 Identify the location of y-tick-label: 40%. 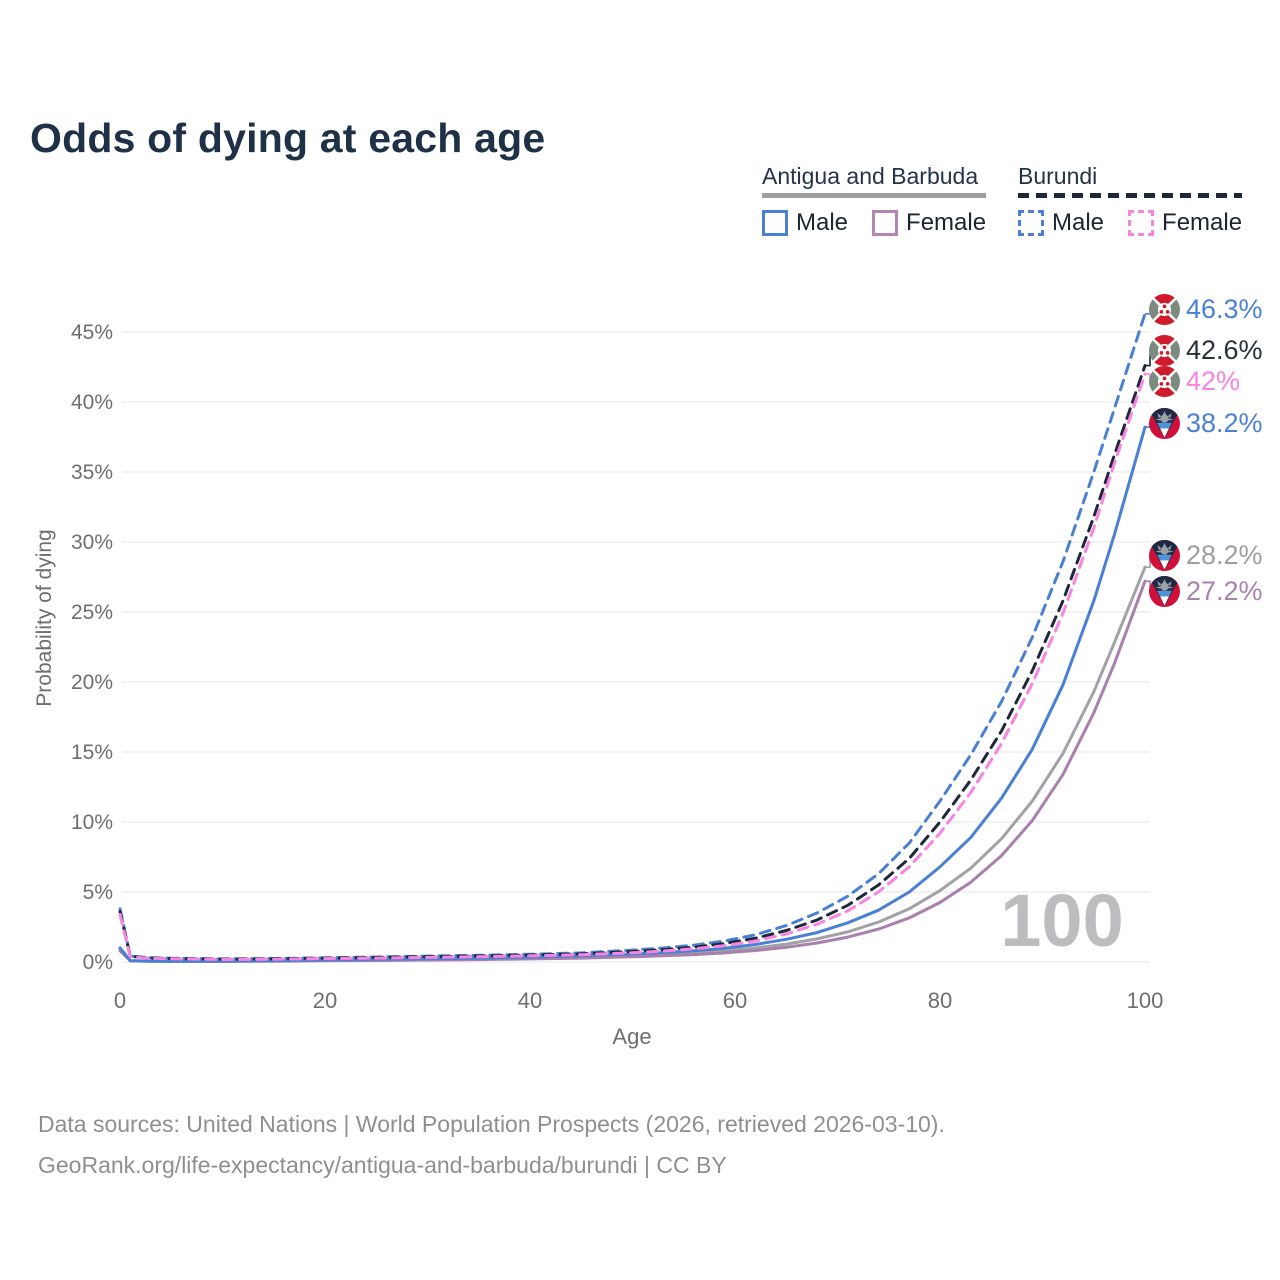
(92, 402).